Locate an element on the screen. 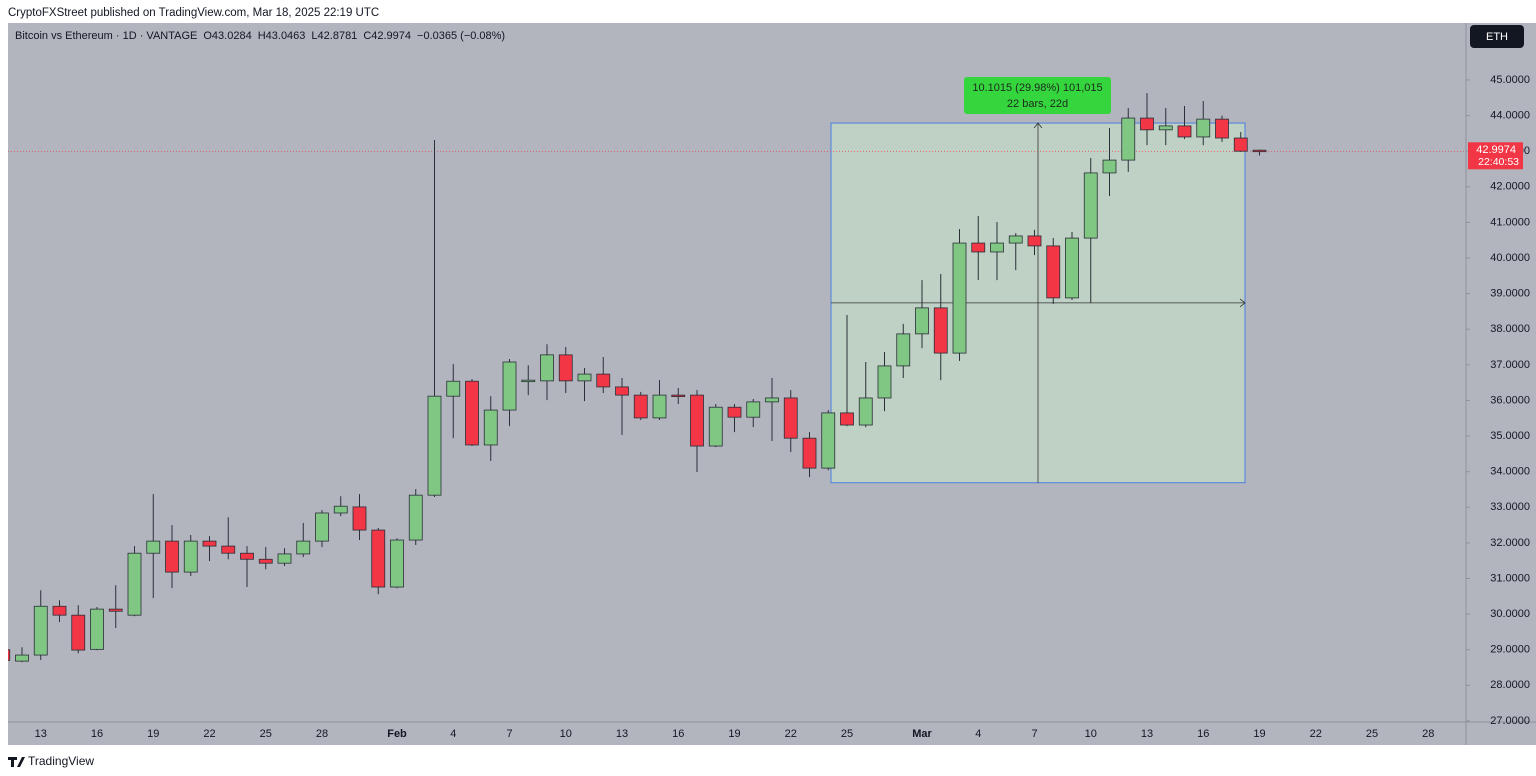 This screenshot has height=776, width=1536. symbol-label: ETH is located at coordinates (1497, 37).